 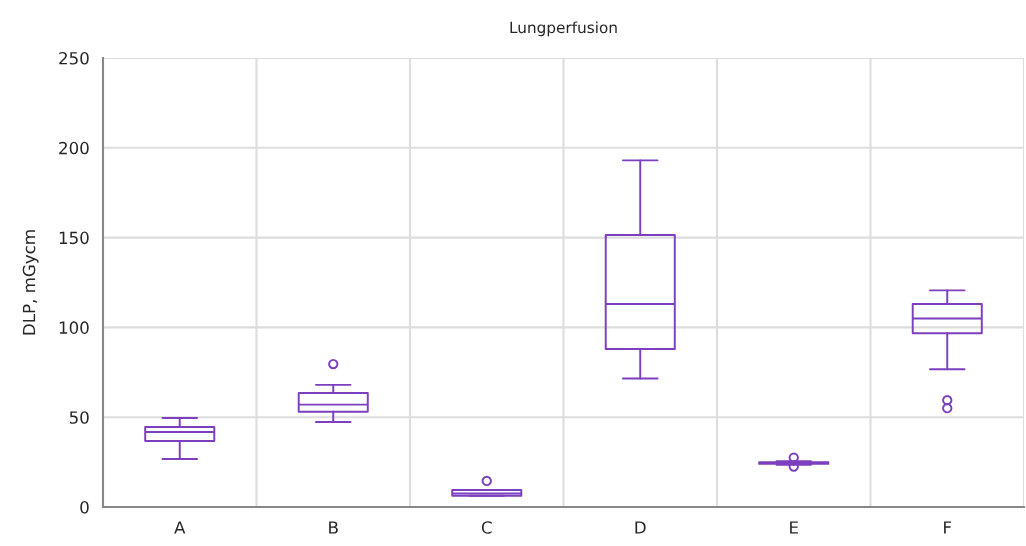 What do you see at coordinates (333, 527) in the screenshot?
I see `x-tick-label: B` at bounding box center [333, 527].